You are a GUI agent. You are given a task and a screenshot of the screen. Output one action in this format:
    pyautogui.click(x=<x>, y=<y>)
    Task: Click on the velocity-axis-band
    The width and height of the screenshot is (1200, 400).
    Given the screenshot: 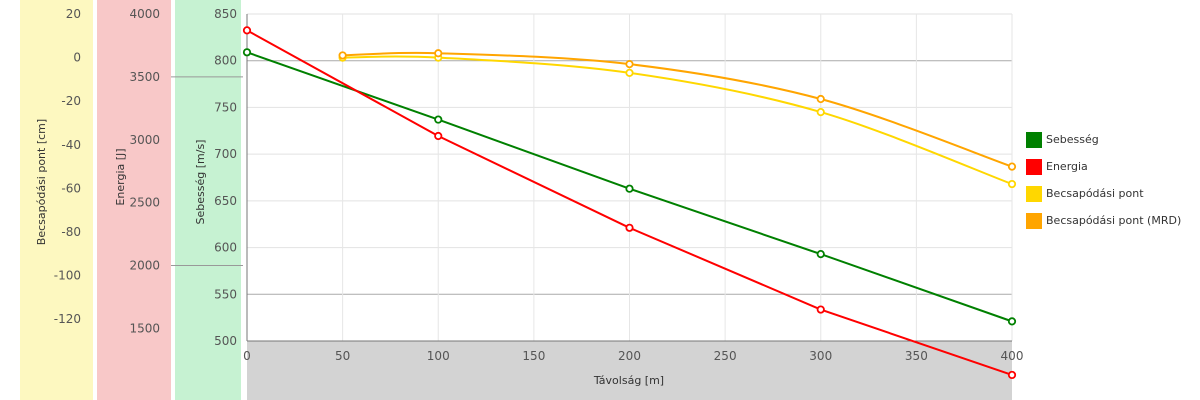 What is the action you would take?
    pyautogui.click(x=208, y=200)
    